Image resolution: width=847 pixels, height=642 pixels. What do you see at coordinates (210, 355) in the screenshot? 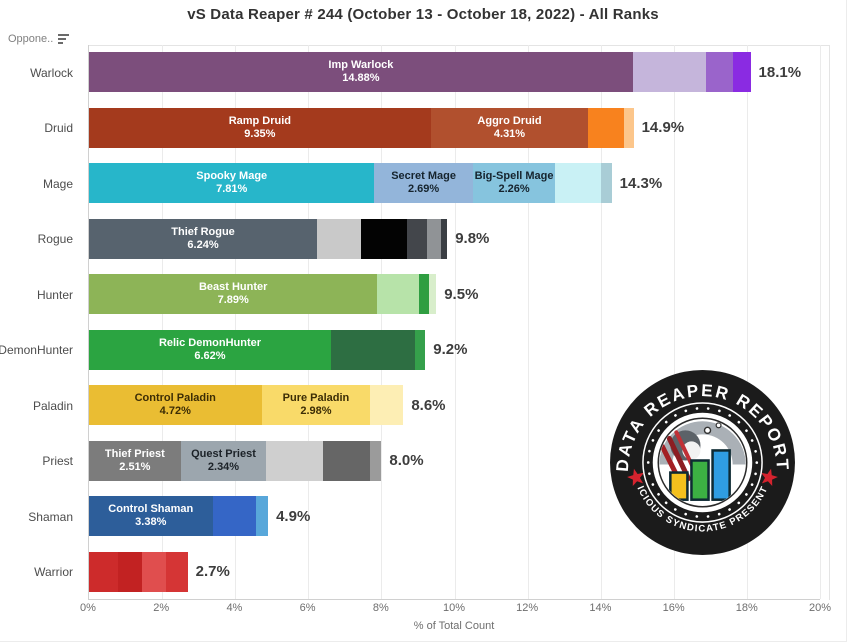
I see `segment-value-label: 6.62%` at bounding box center [210, 355].